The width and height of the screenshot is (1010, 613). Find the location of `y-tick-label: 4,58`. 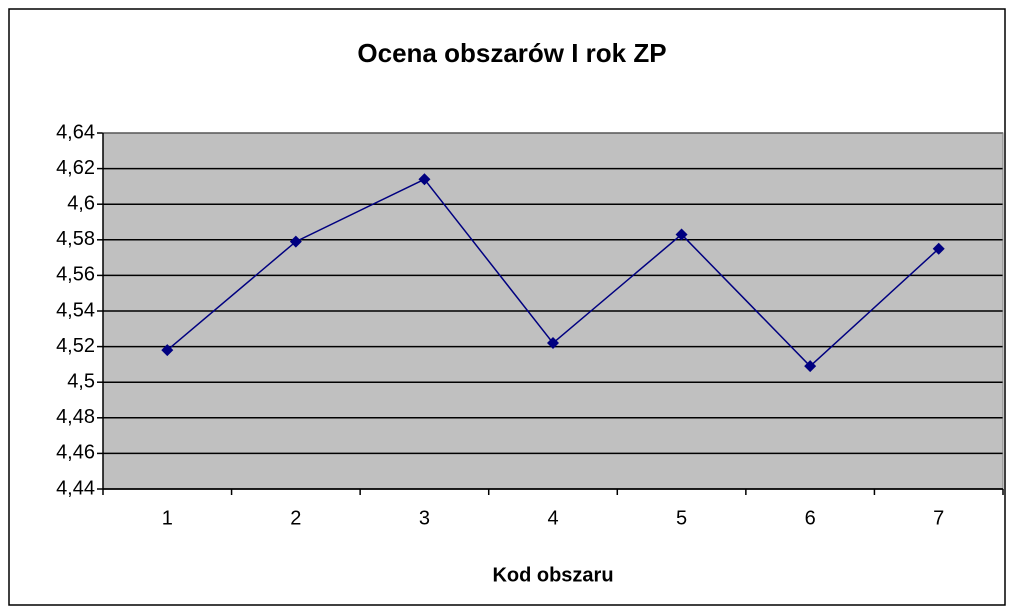

y-tick-label: 4,58 is located at coordinates (75, 239).